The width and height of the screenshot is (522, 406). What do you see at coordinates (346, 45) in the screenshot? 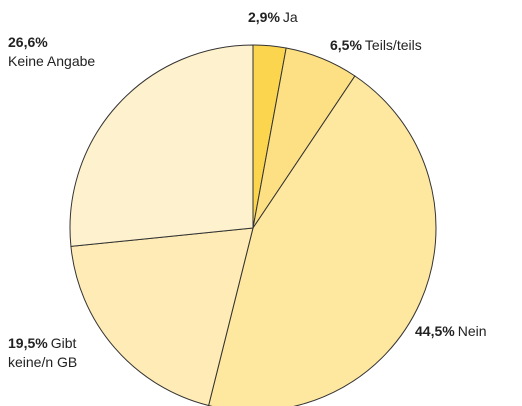
I see `value-label: 6,5%` at bounding box center [346, 45].